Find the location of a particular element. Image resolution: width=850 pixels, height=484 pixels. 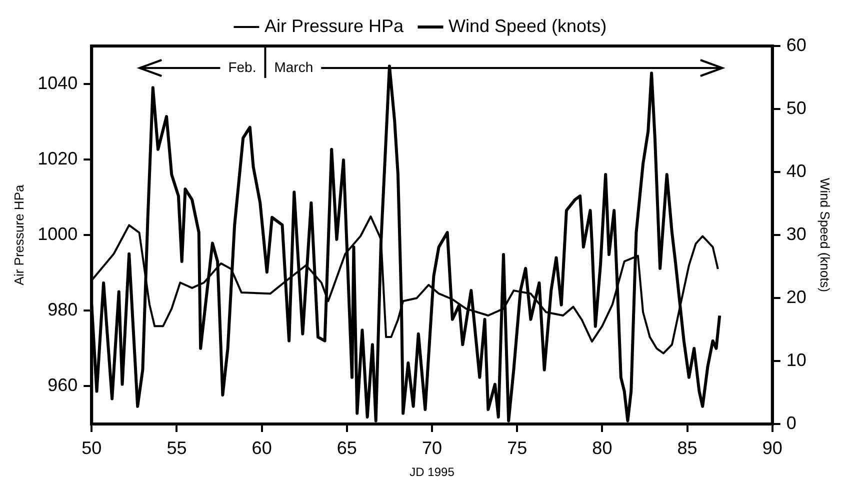

y-tick-label: 980 is located at coordinates (63, 310).